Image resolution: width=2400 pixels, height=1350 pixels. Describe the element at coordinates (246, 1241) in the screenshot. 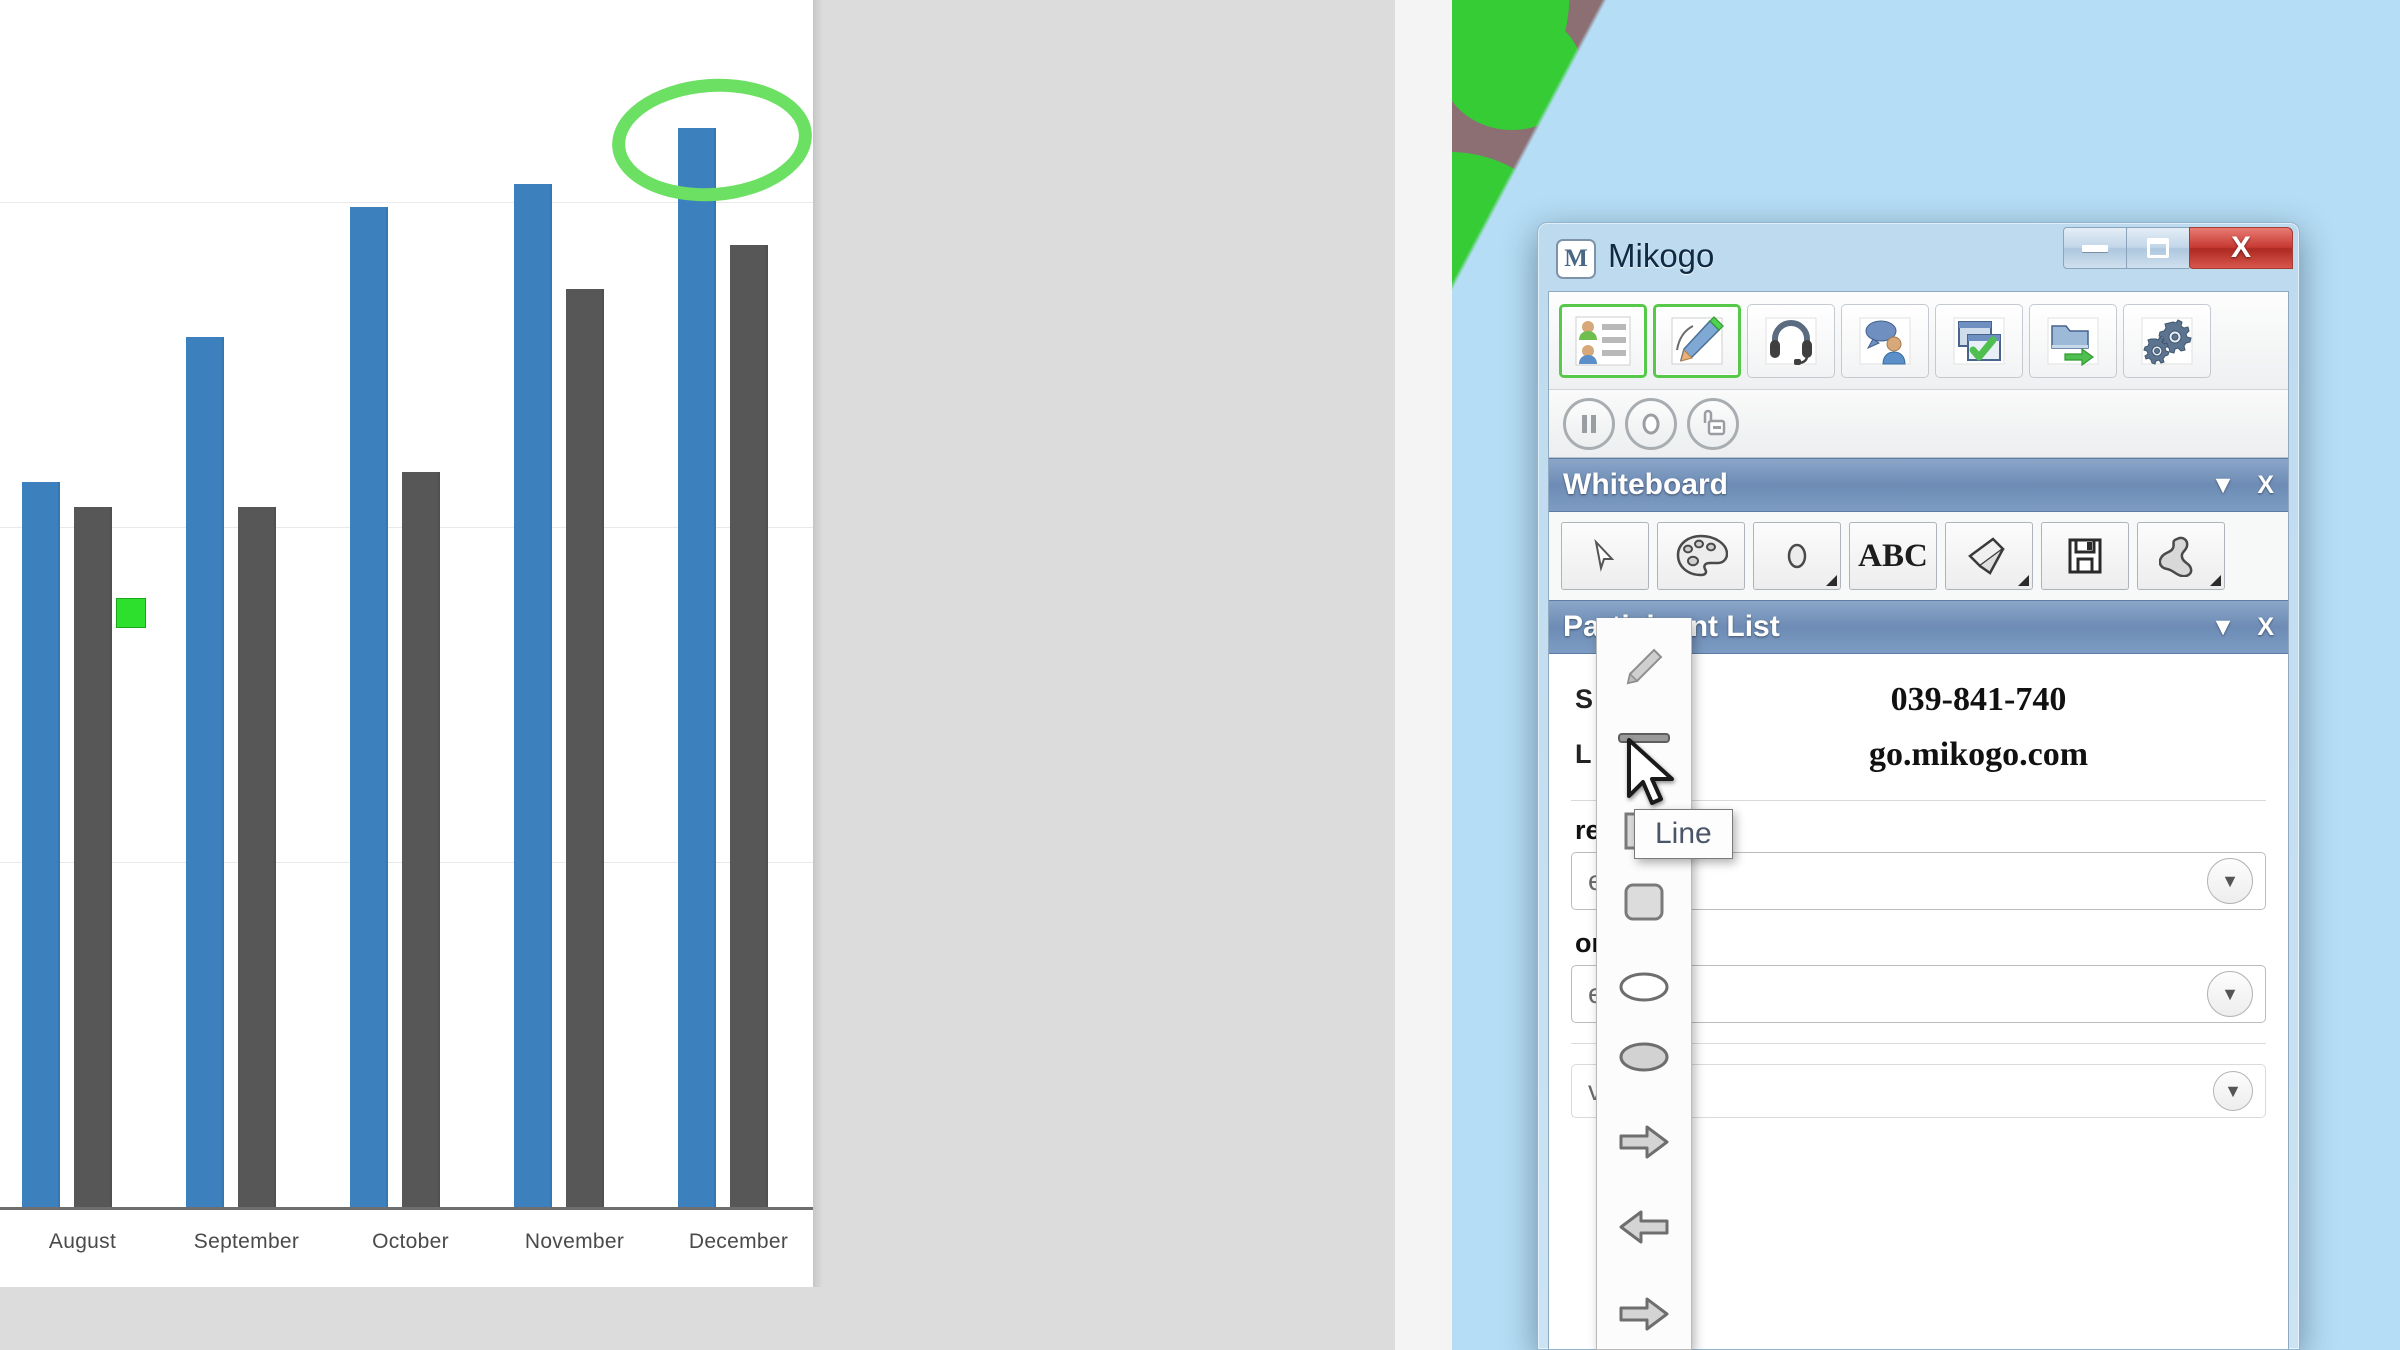

I see `x-tick-label: September` at that location.